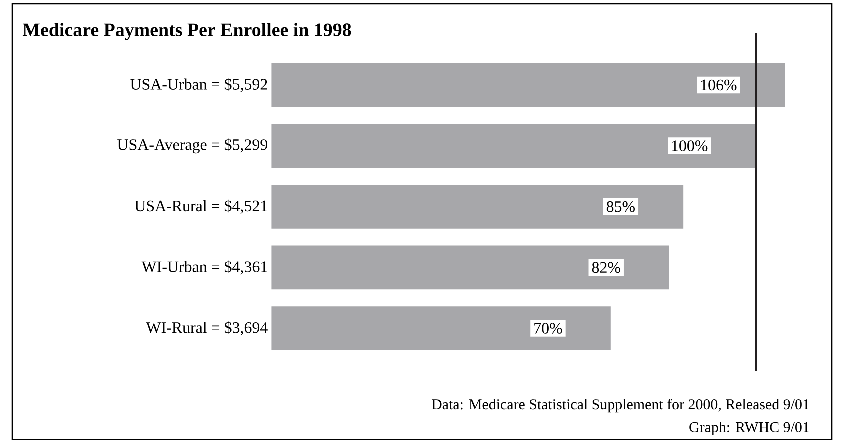  I want to click on data-label: 85%, so click(620, 207).